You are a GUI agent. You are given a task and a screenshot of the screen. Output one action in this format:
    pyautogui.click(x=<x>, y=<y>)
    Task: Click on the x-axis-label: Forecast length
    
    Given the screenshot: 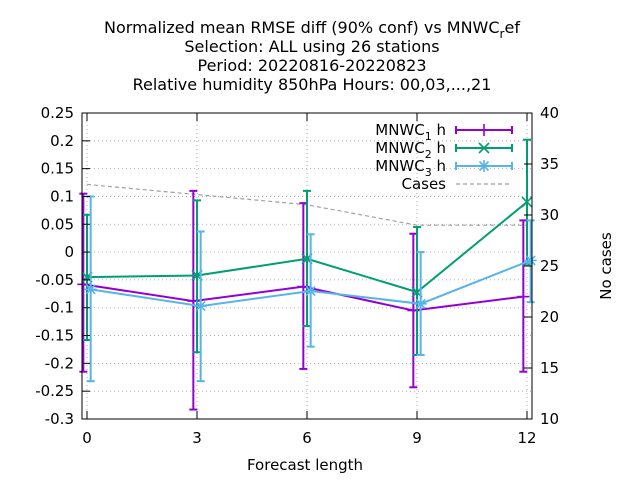 What is the action you would take?
    pyautogui.click(x=305, y=465)
    